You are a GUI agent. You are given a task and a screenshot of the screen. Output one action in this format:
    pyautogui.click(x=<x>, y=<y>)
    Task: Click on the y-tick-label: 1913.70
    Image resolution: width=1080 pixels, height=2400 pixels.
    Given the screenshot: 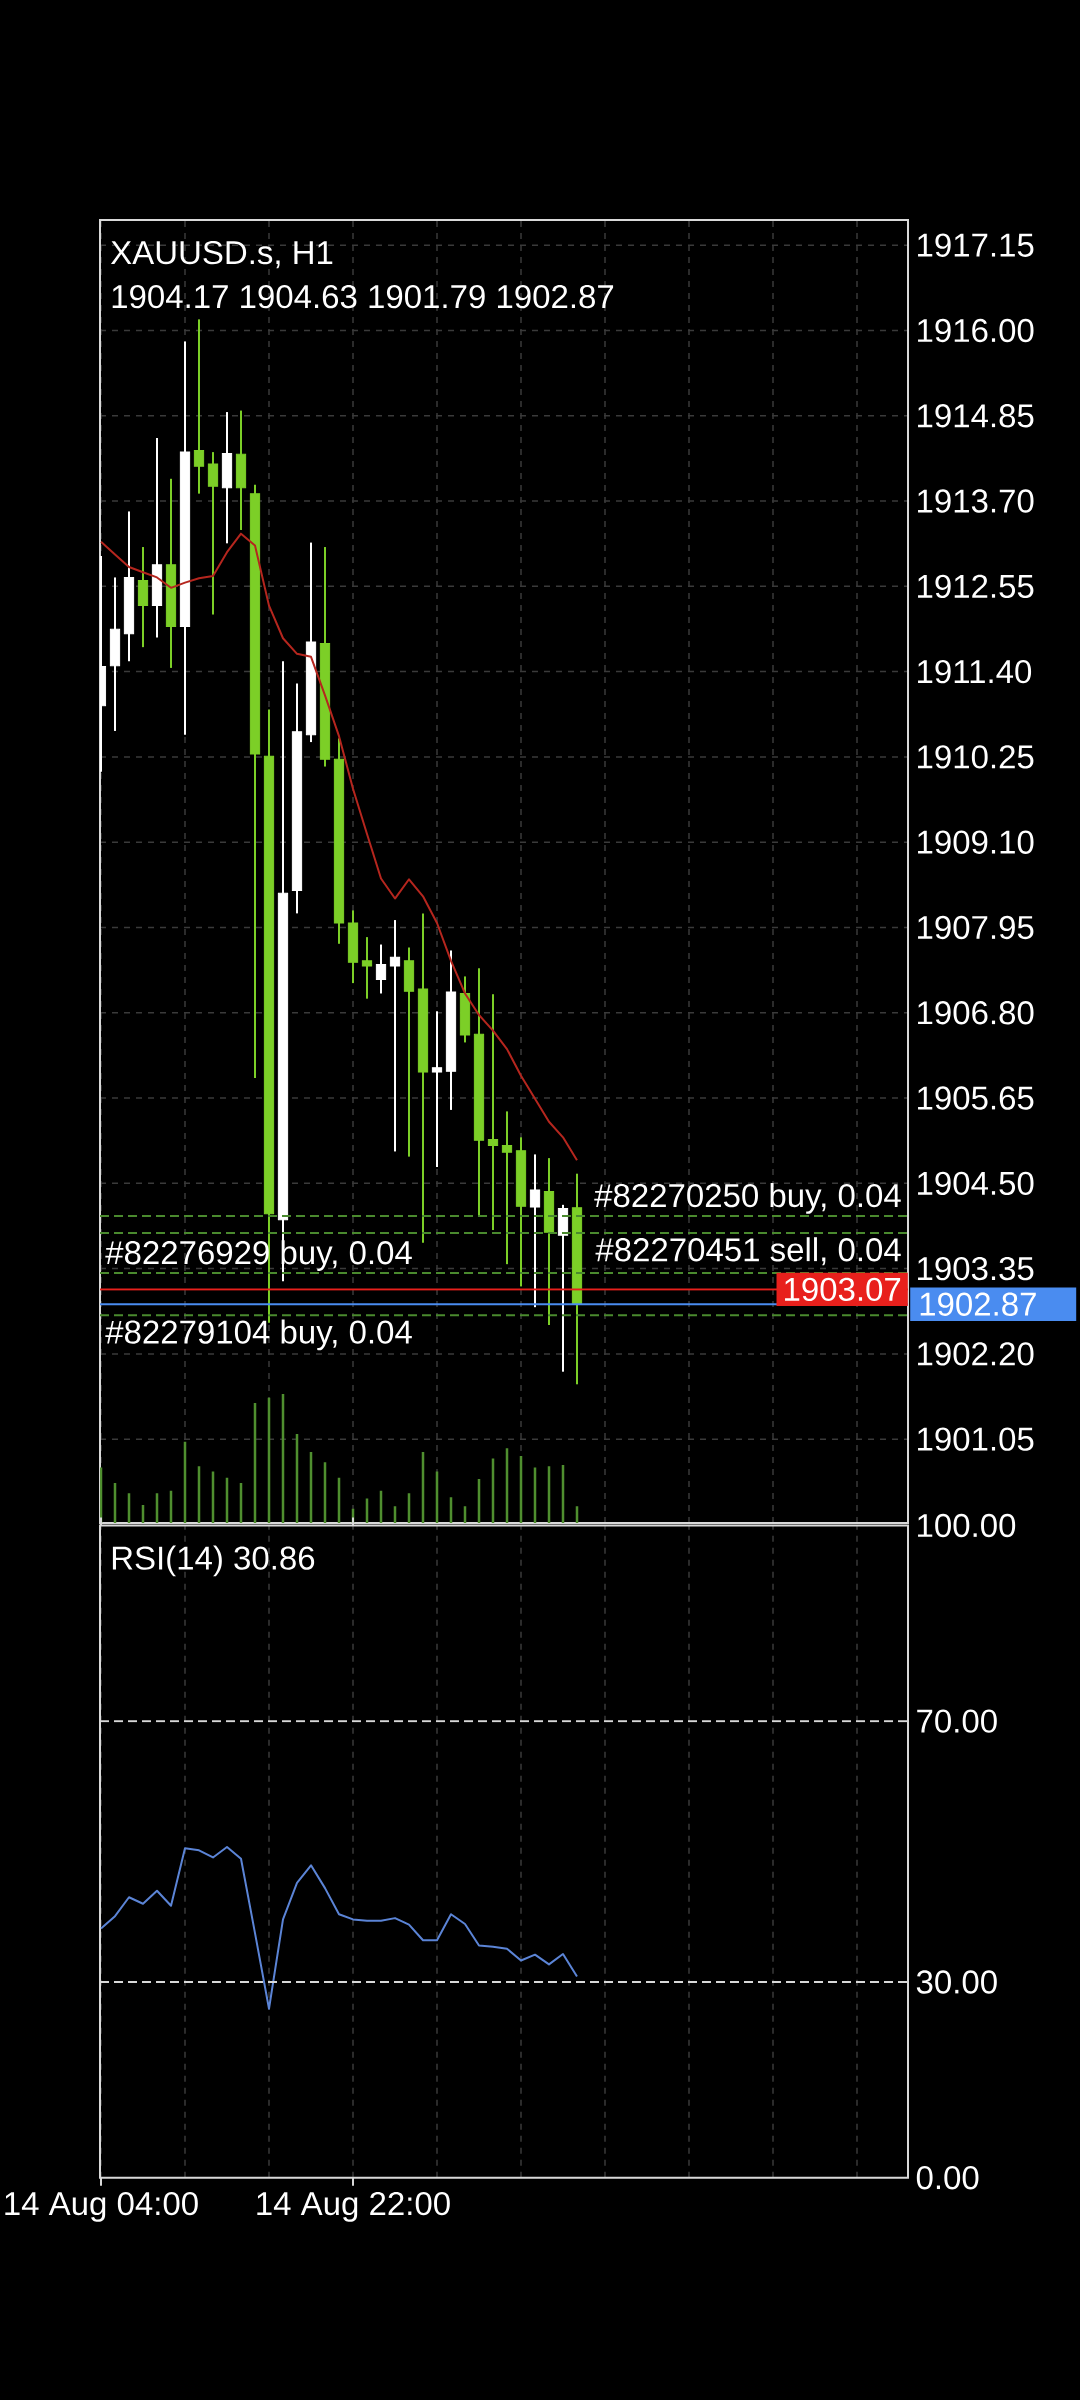 What is the action you would take?
    pyautogui.click(x=976, y=501)
    